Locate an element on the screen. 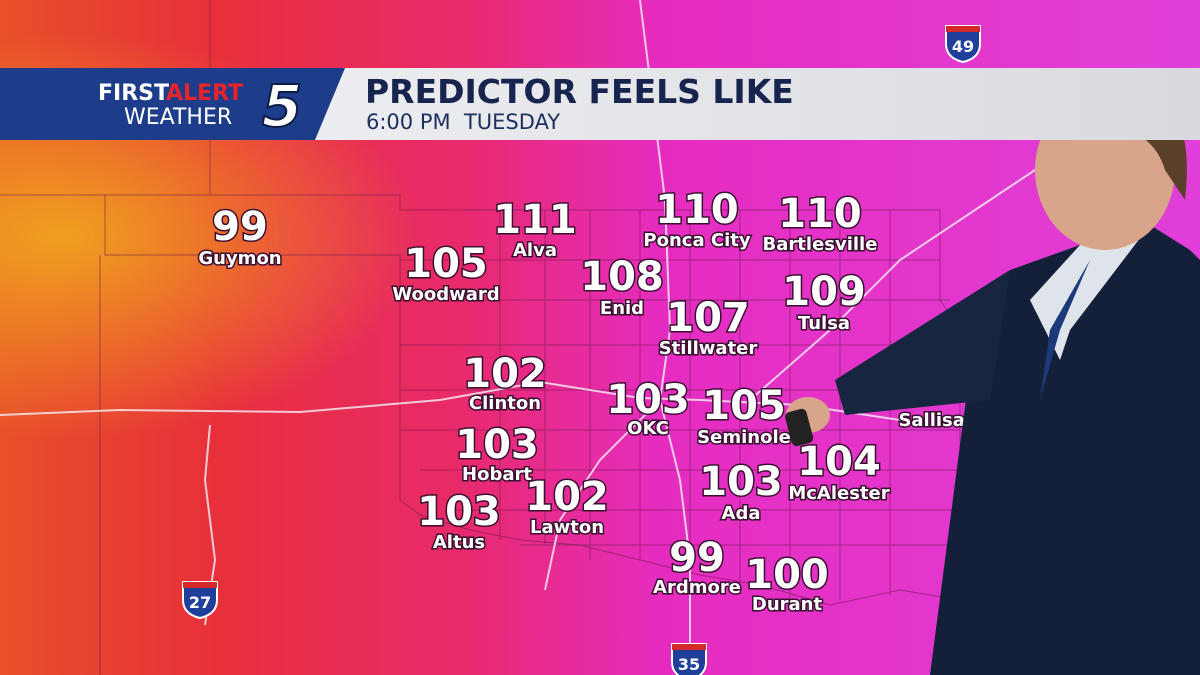 This screenshot has width=1200, height=675. city-value: 108 is located at coordinates (622, 277).